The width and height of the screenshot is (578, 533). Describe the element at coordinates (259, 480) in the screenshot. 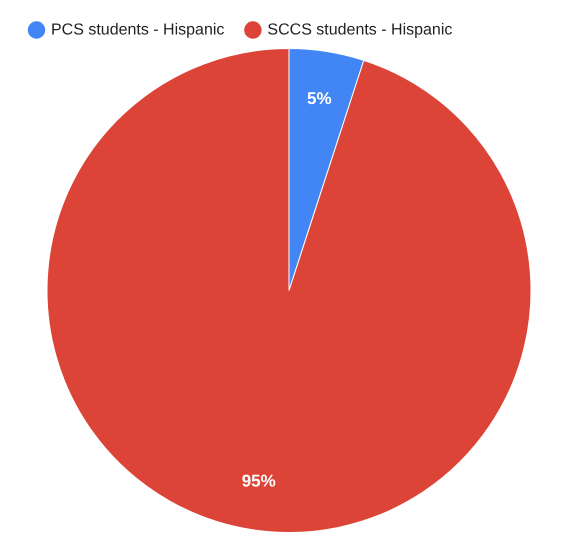

I see `data-label: 95%` at that location.